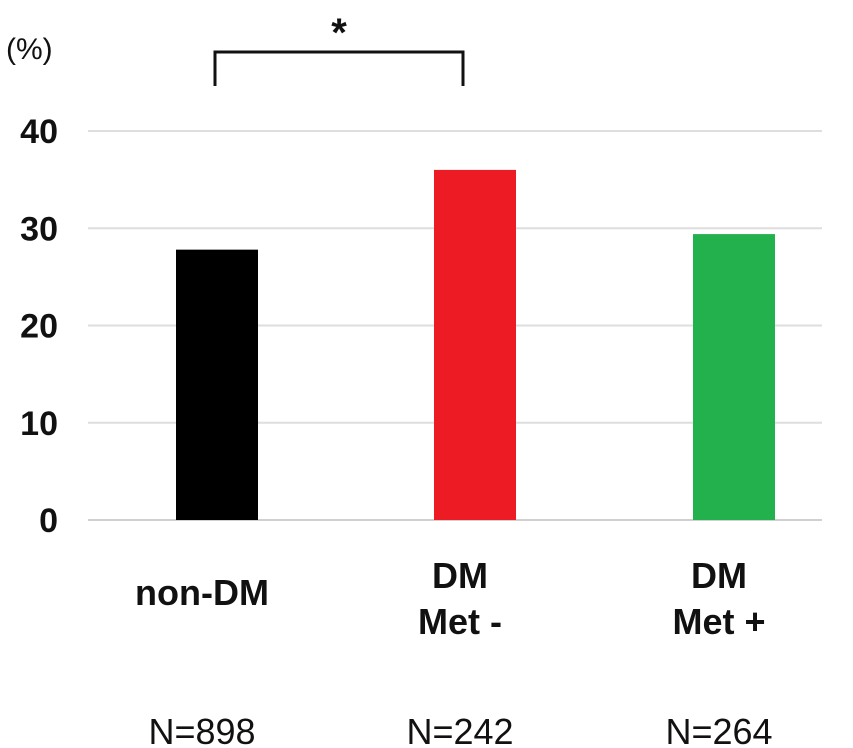  I want to click on sample-size-label: N=264, so click(718, 729).